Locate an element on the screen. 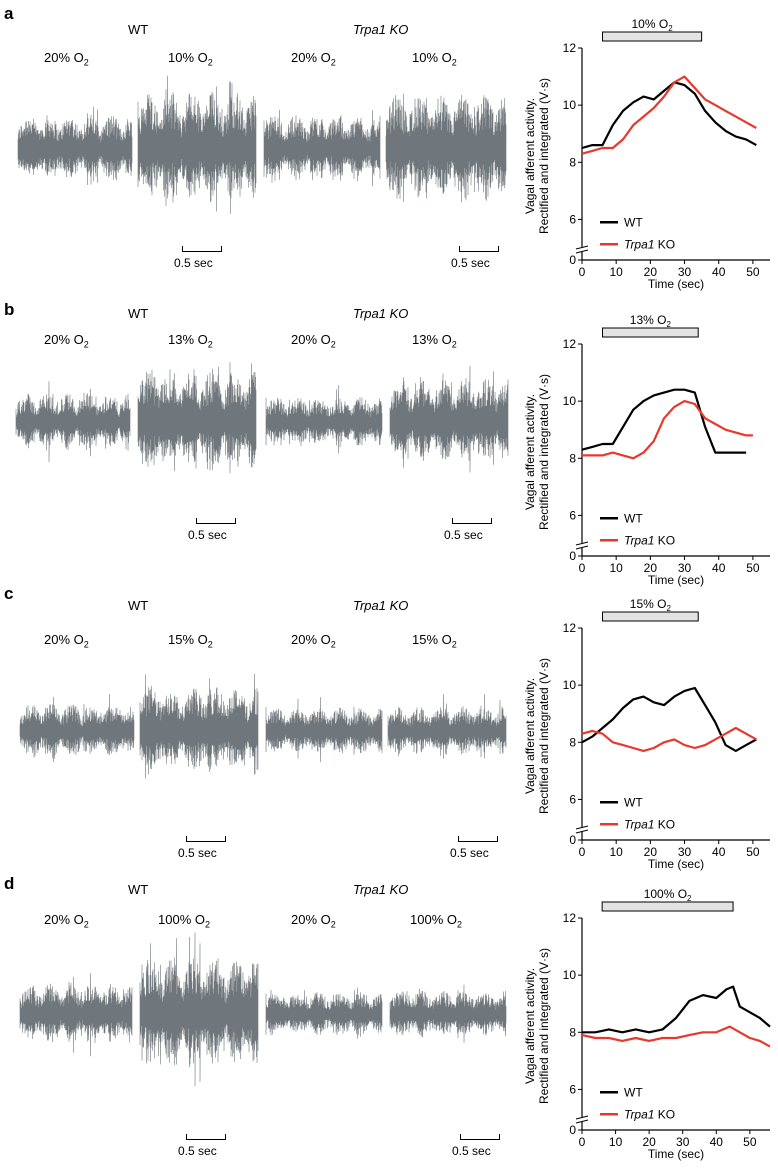  x-tick-label: 30 is located at coordinates (685, 568).